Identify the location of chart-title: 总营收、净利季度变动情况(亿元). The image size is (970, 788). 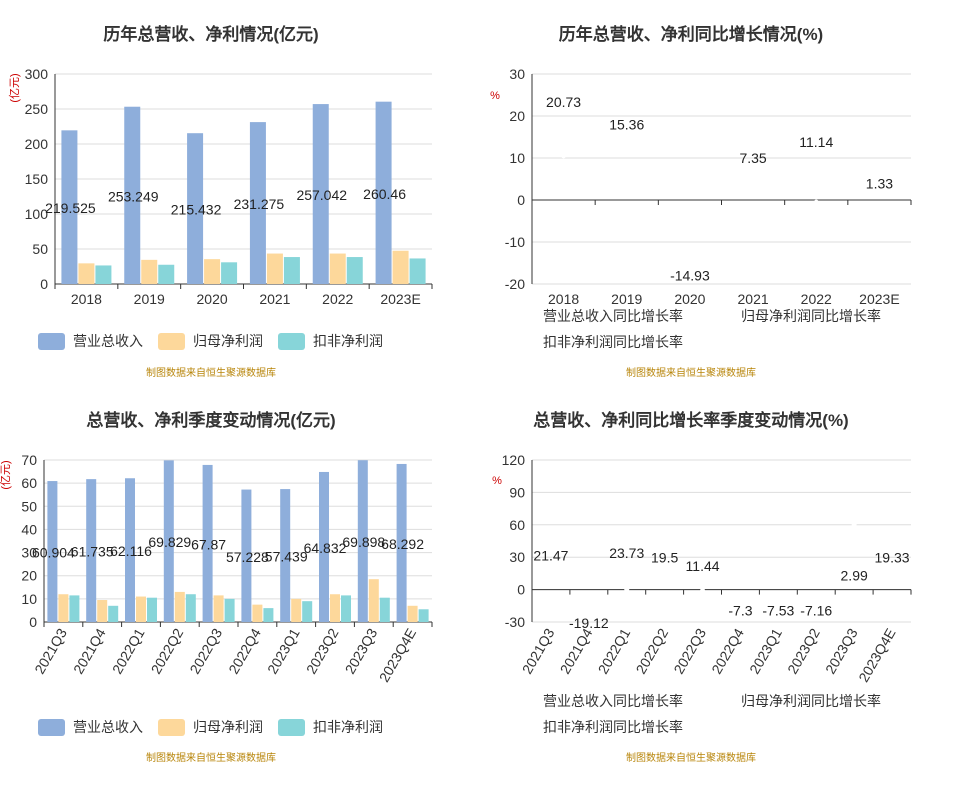
(210, 420).